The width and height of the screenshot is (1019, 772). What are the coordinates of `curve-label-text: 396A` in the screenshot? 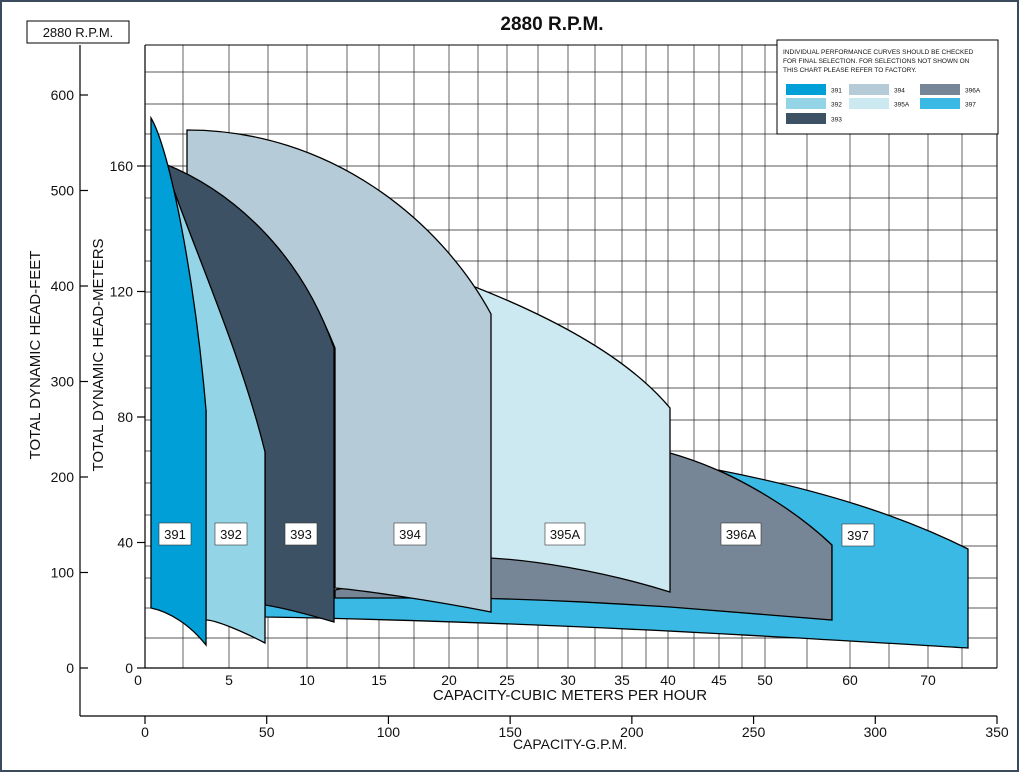 It's located at (741, 534).